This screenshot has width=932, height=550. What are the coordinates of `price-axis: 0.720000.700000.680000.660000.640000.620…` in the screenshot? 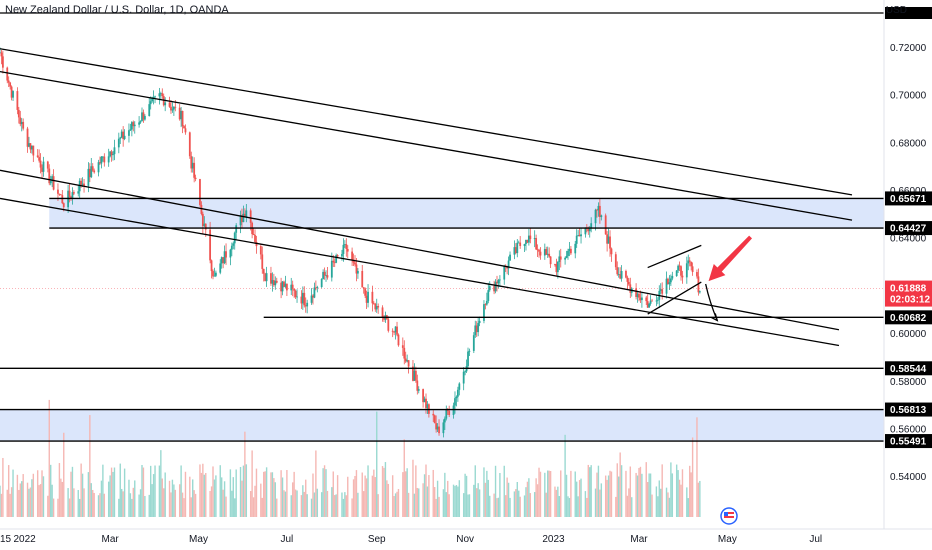 It's located at (908, 263).